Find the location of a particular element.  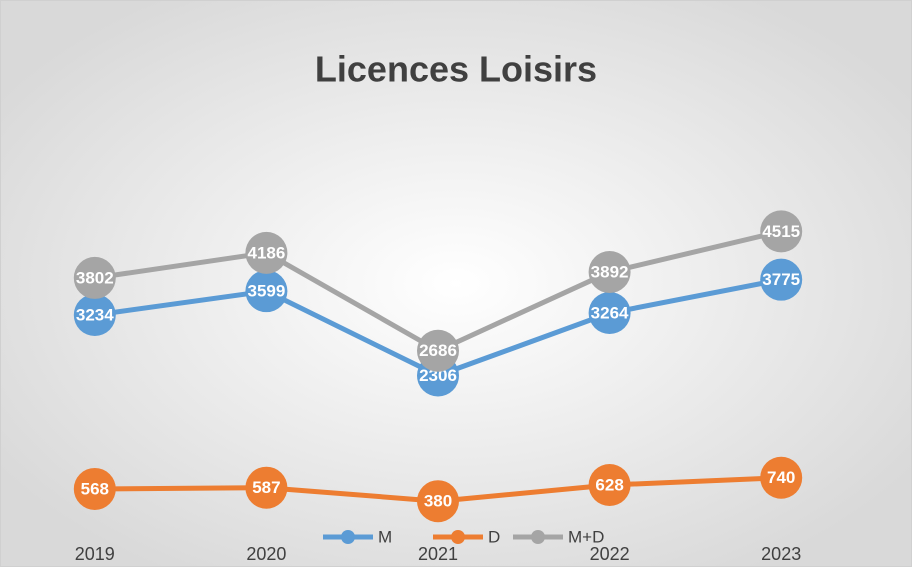

data-label: 2686 is located at coordinates (438, 350).